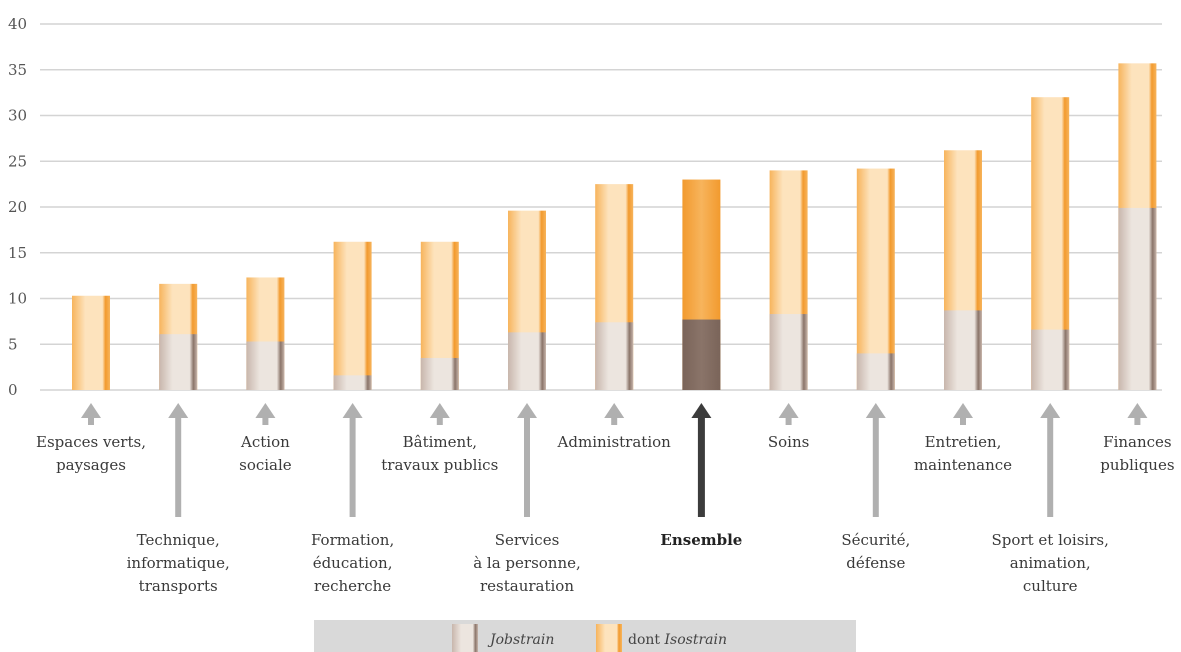 The image size is (1181, 652). Describe the element at coordinates (17, 161) in the screenshot. I see `y-tick-label: 25` at that location.